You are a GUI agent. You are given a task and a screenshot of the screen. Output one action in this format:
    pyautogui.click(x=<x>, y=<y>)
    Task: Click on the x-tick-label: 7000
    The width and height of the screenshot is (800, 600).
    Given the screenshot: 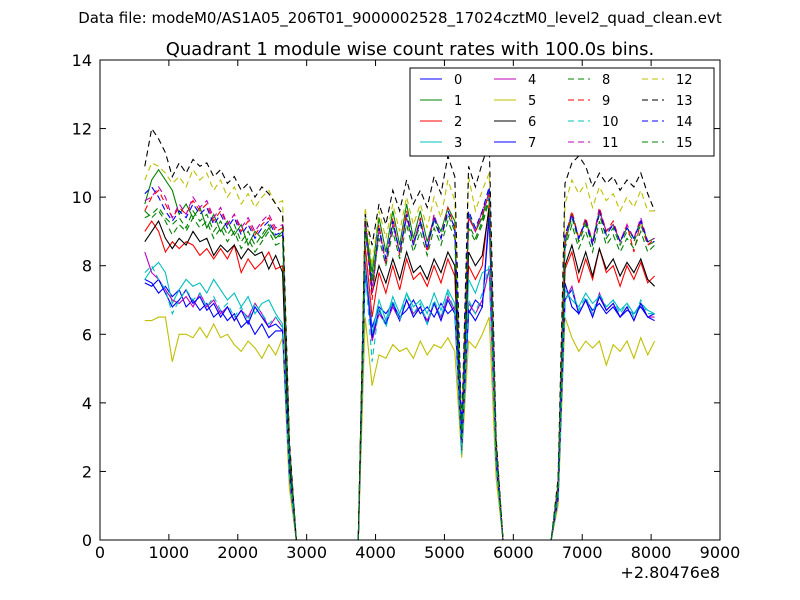 What is the action you would take?
    pyautogui.click(x=582, y=552)
    